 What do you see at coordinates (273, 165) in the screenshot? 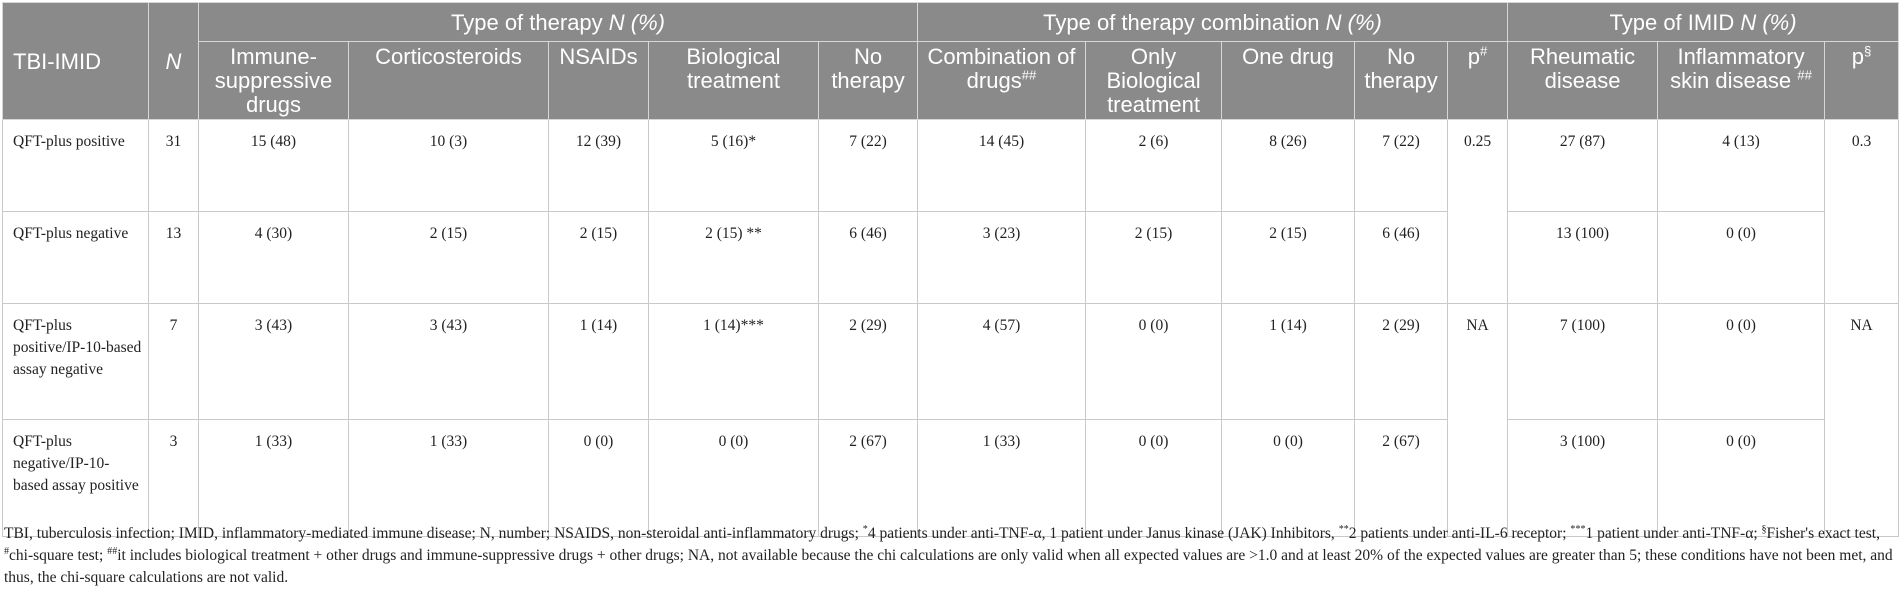
I see `cell-immune: 15 (48)` at bounding box center [273, 165].